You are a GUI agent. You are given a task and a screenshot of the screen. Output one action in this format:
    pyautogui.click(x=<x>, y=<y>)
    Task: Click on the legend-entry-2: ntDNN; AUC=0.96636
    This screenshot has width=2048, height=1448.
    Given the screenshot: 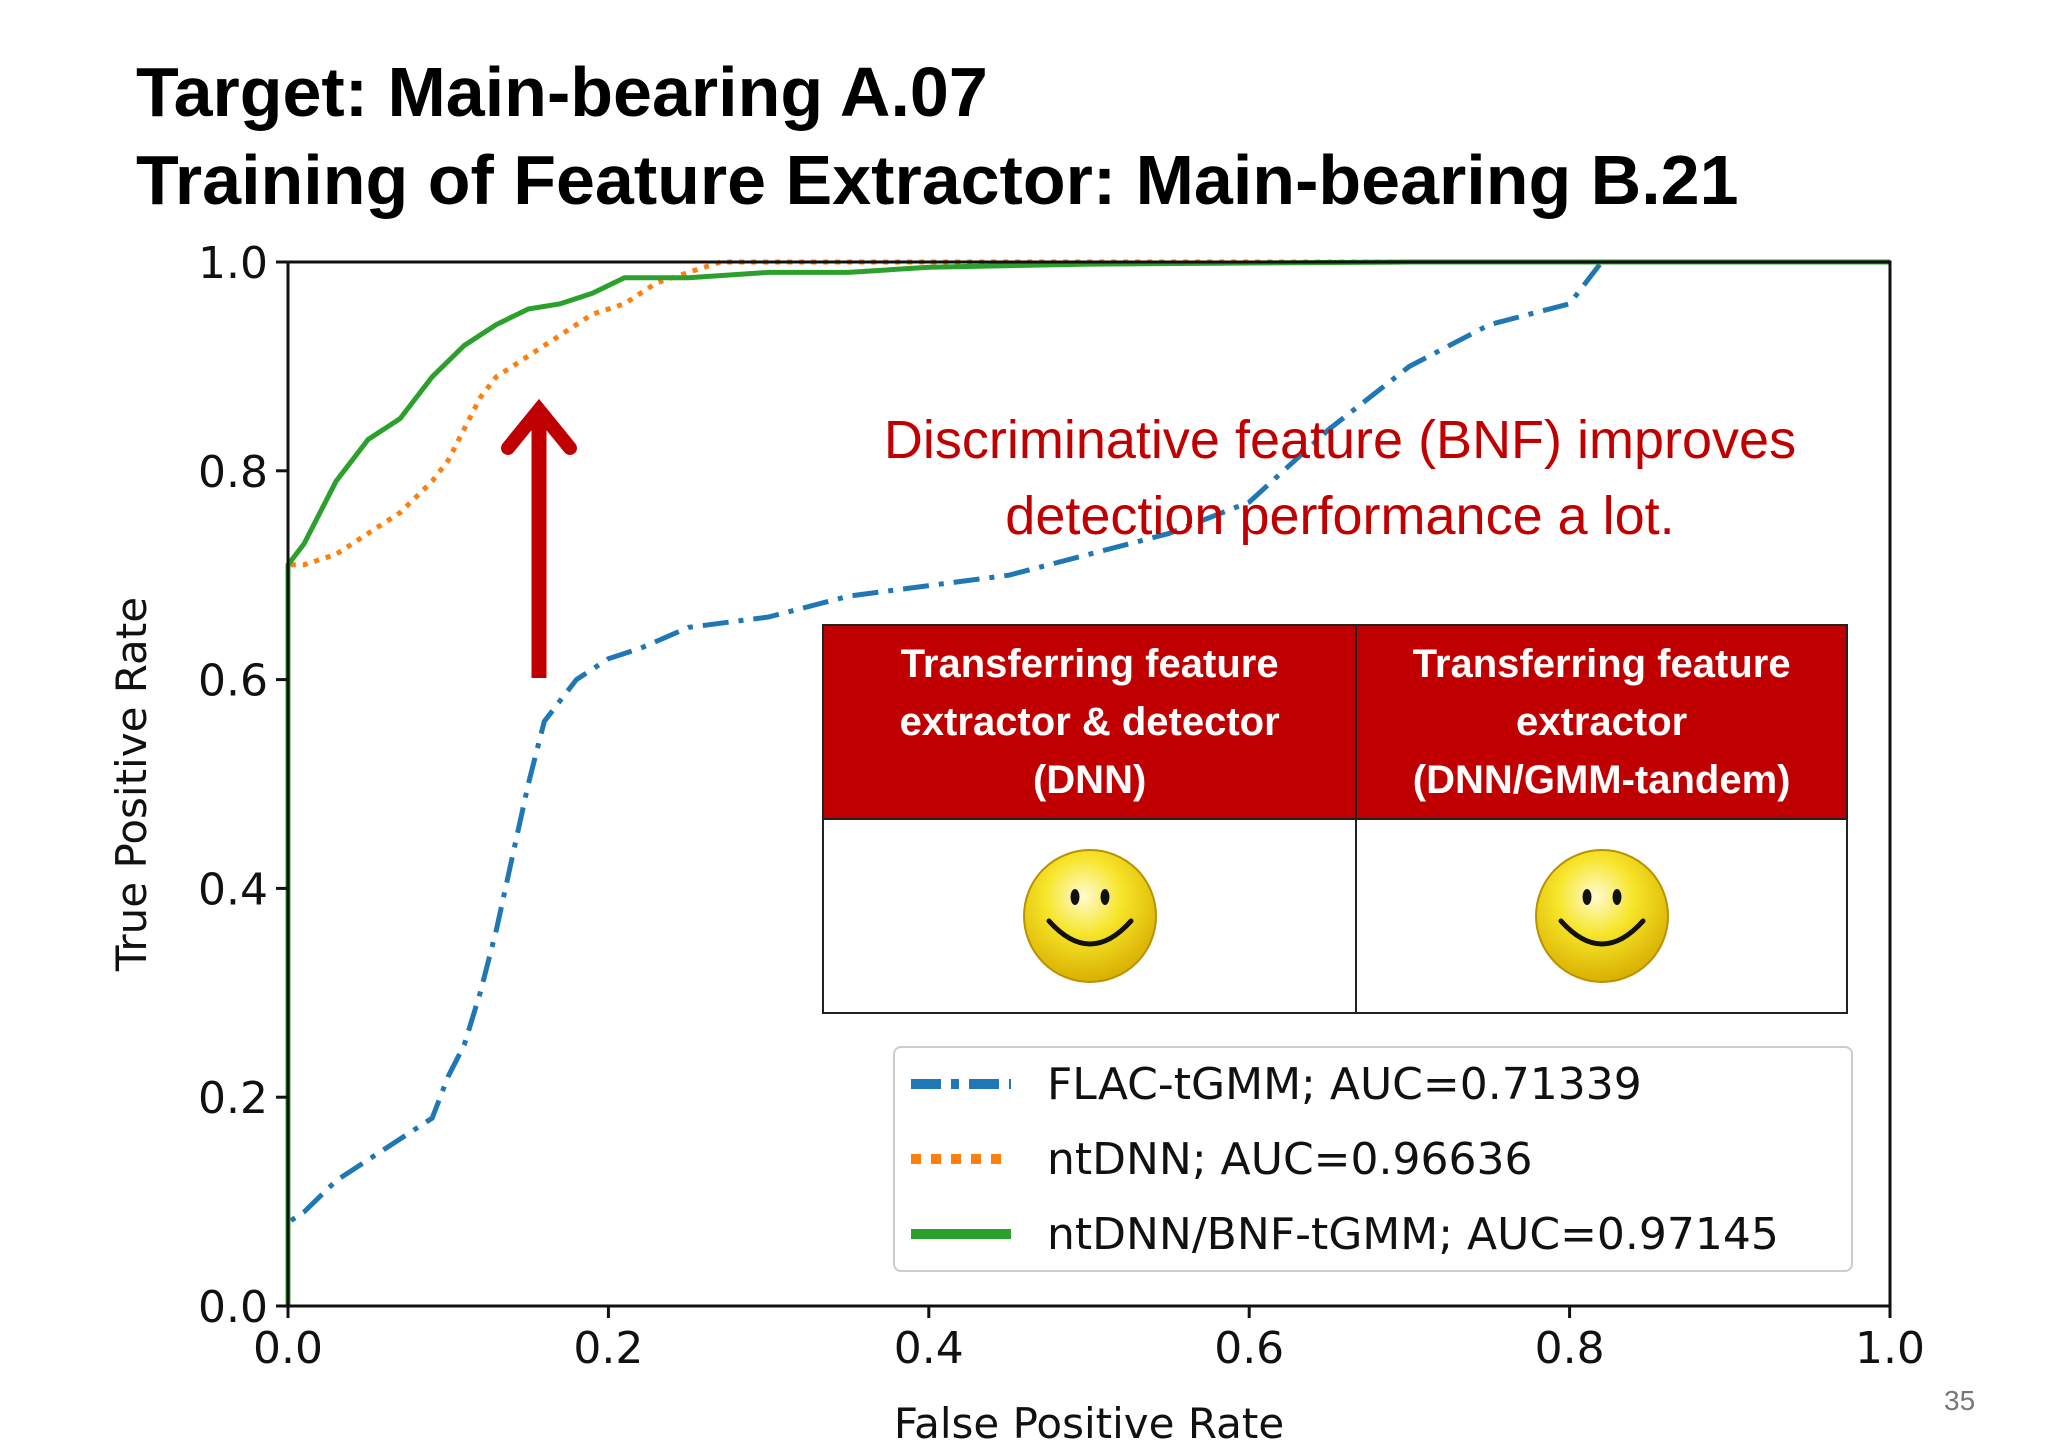 What is the action you would take?
    pyautogui.click(x=1222, y=1159)
    